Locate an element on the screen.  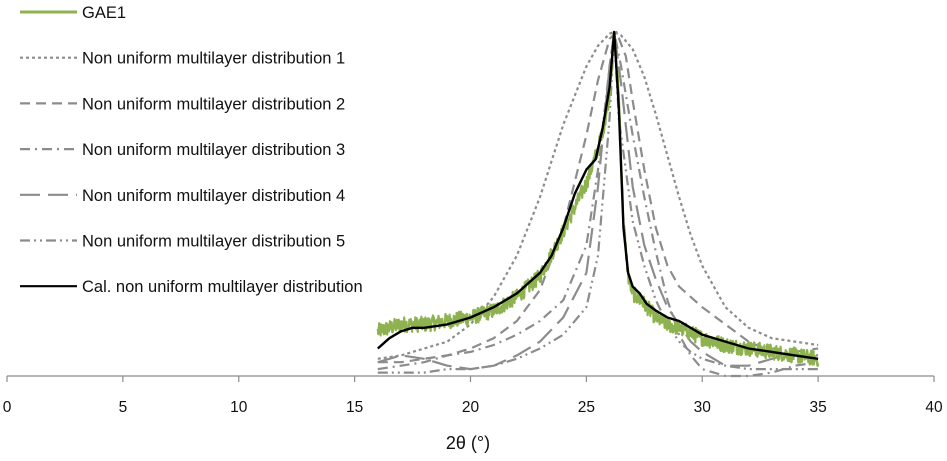
legend-item-non-uniform-multilayer-distribution-3: Non uniform multilayer distribution 3 is located at coordinates (182, 150).